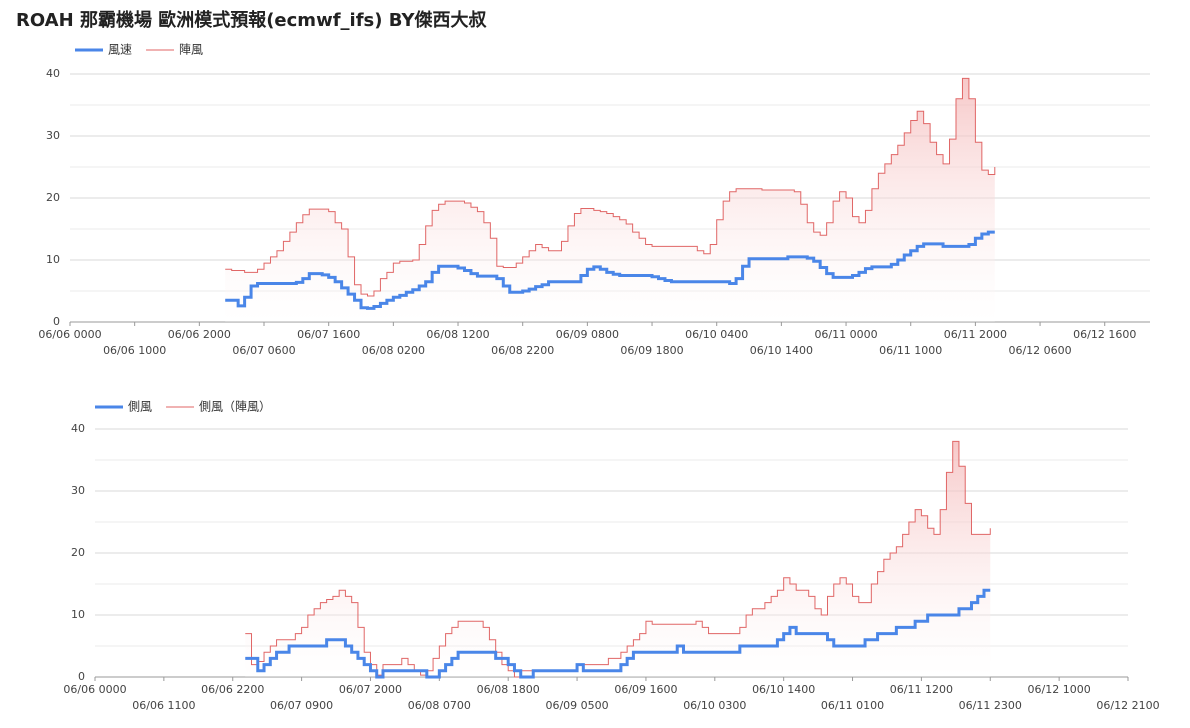  Describe the element at coordinates (645, 689) in the screenshot. I see `x-tick-label: 06/09 1600` at that location.